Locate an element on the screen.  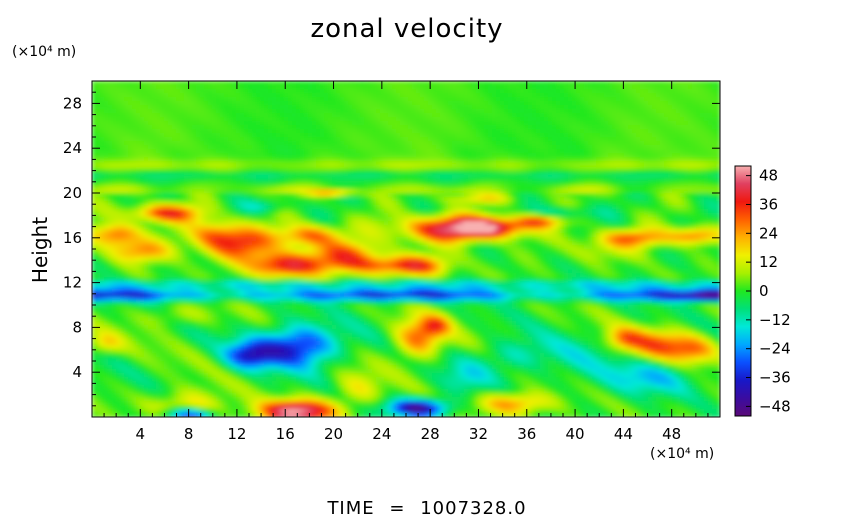
x-tick-label: 44 is located at coordinates (623, 434).